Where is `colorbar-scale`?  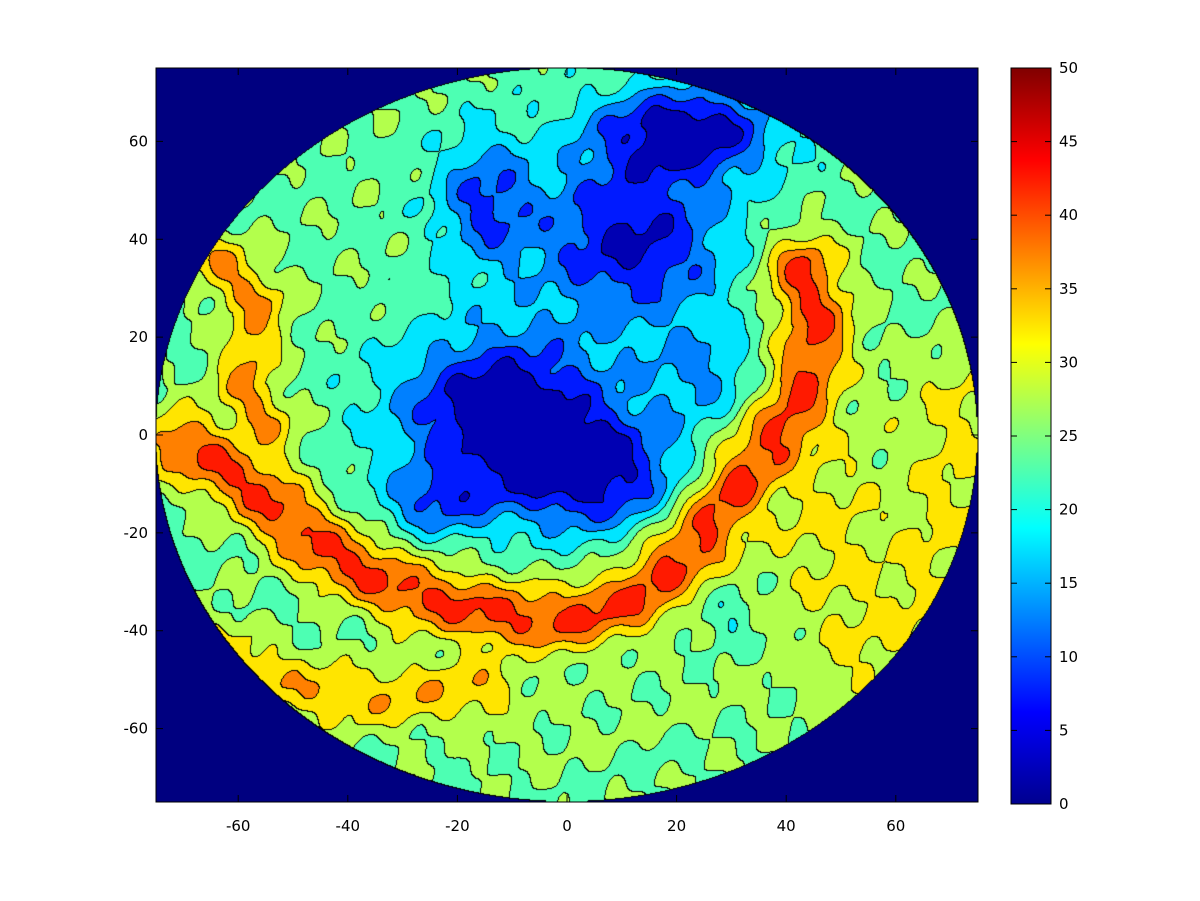 colorbar-scale is located at coordinates (1031, 436).